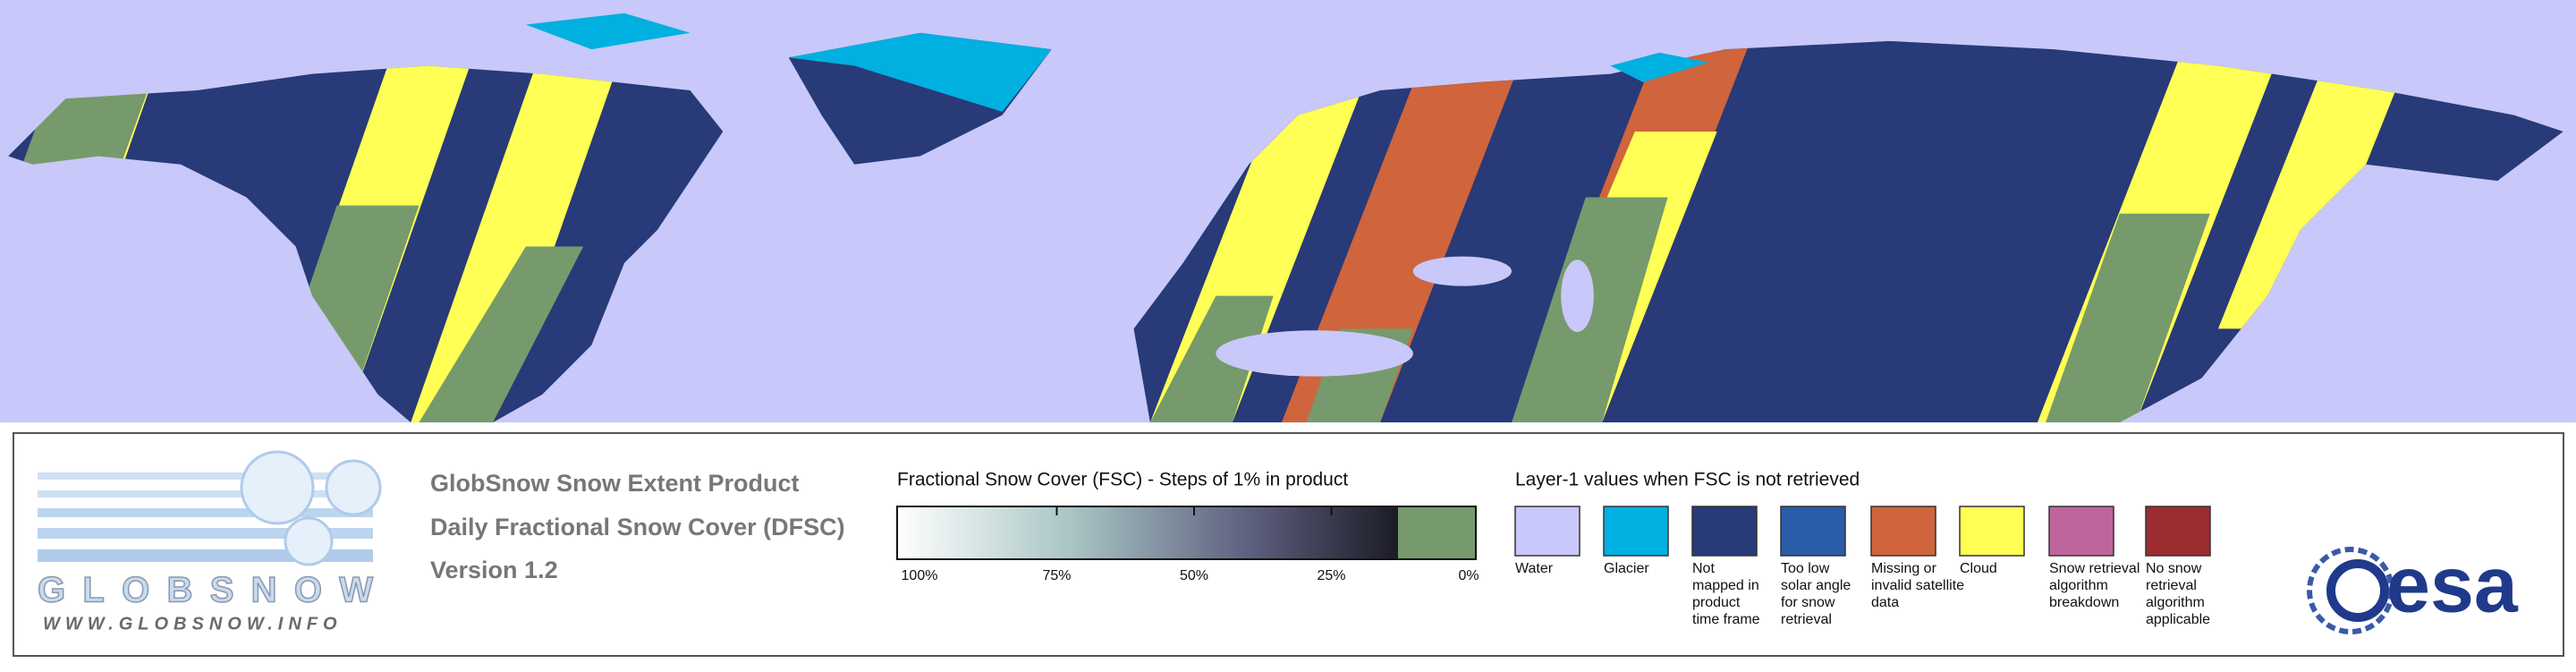 The image size is (2576, 672). Describe the element at coordinates (494, 570) in the screenshot. I see `product-version: Version 1.2` at that location.